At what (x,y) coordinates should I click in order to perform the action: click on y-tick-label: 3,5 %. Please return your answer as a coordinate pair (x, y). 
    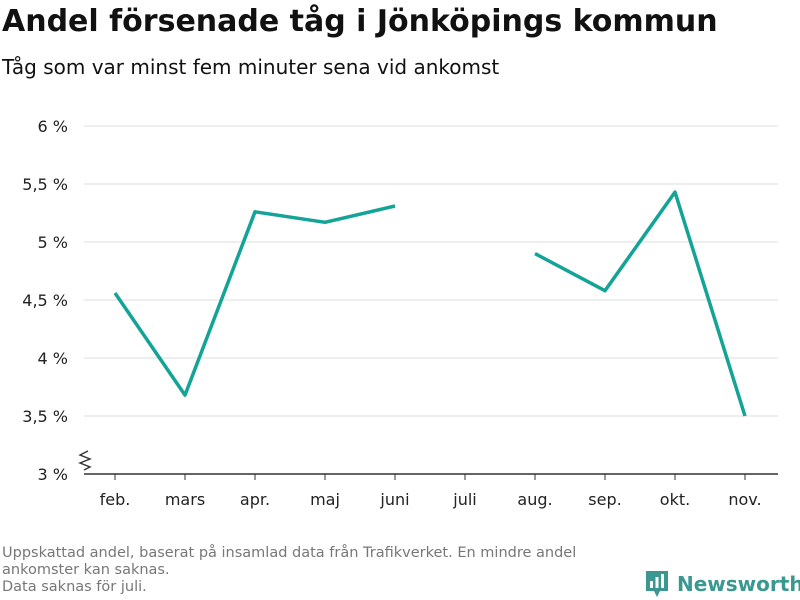
    Looking at the image, I should click on (45, 416).